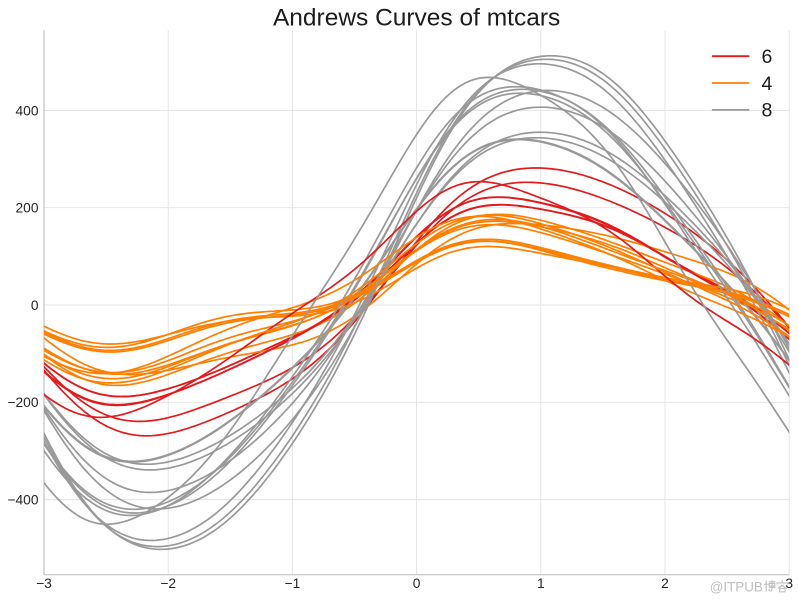 The height and width of the screenshot is (602, 799). Describe the element at coordinates (168, 583) in the screenshot. I see `svg-text: −2` at that location.